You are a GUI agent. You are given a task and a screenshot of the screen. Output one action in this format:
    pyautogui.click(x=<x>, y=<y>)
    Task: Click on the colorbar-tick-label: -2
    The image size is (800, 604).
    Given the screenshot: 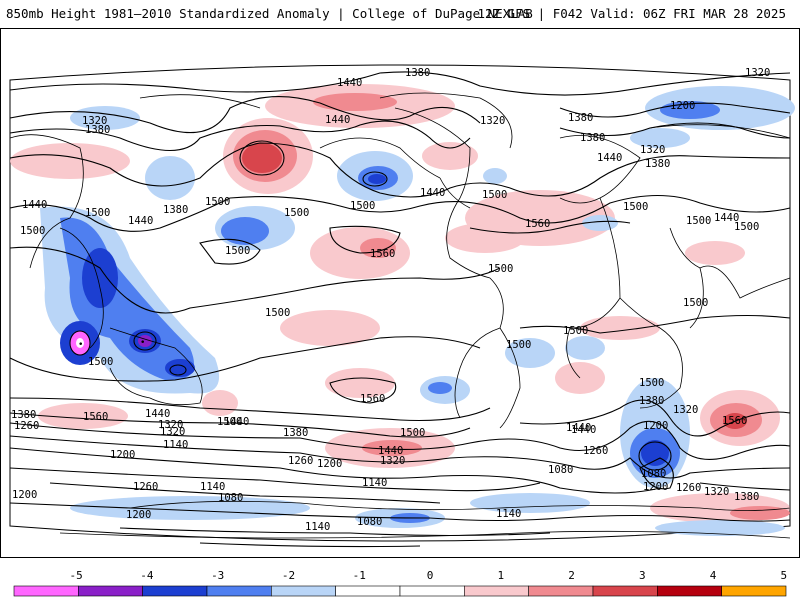 What is the action you would take?
    pyautogui.click(x=288, y=575)
    